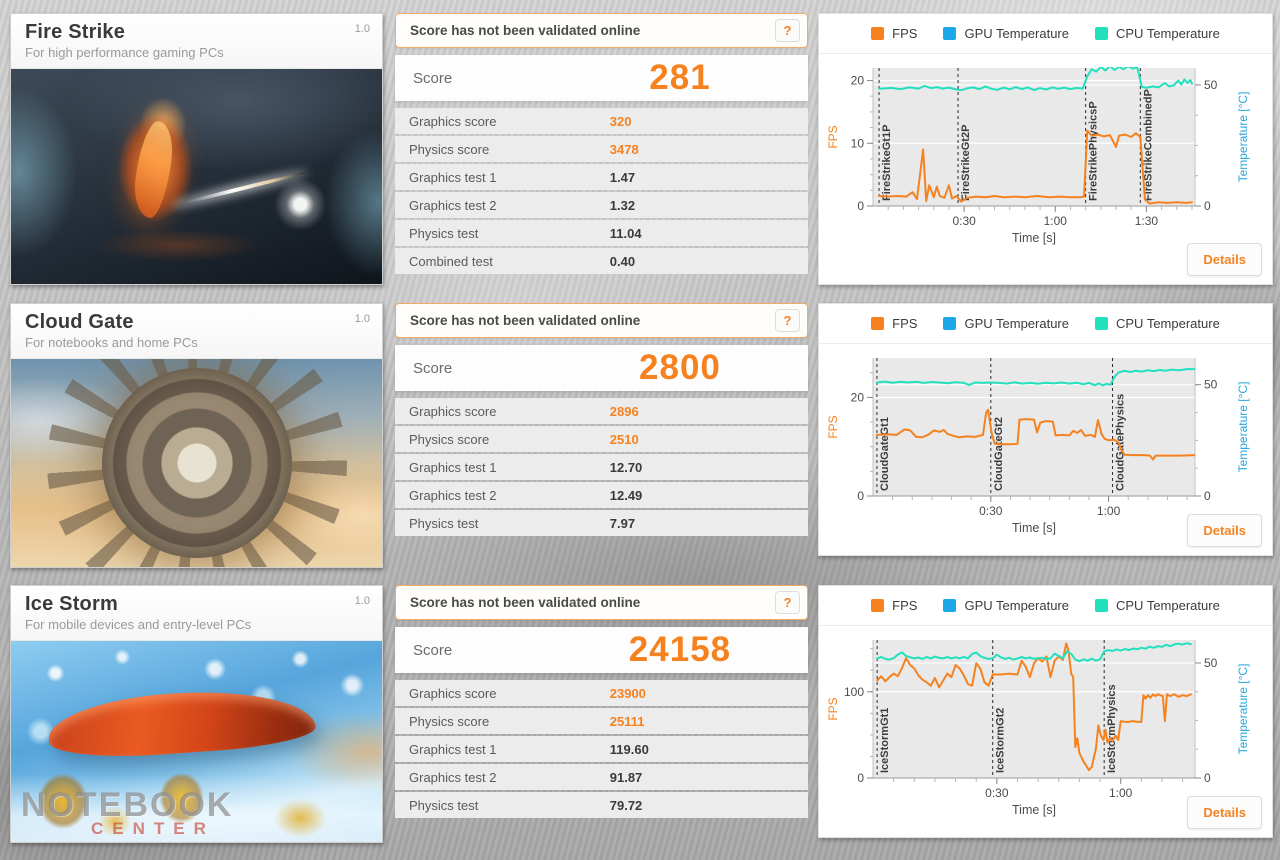 Image resolution: width=1280 pixels, height=860 pixels. I want to click on svg-text: 1:30, so click(1147, 221).